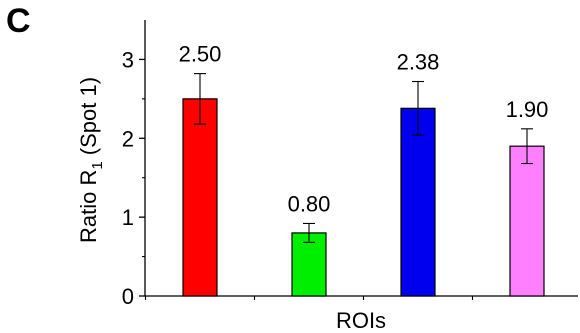  Describe the element at coordinates (128, 217) in the screenshot. I see `y-tick-label: 1` at that location.